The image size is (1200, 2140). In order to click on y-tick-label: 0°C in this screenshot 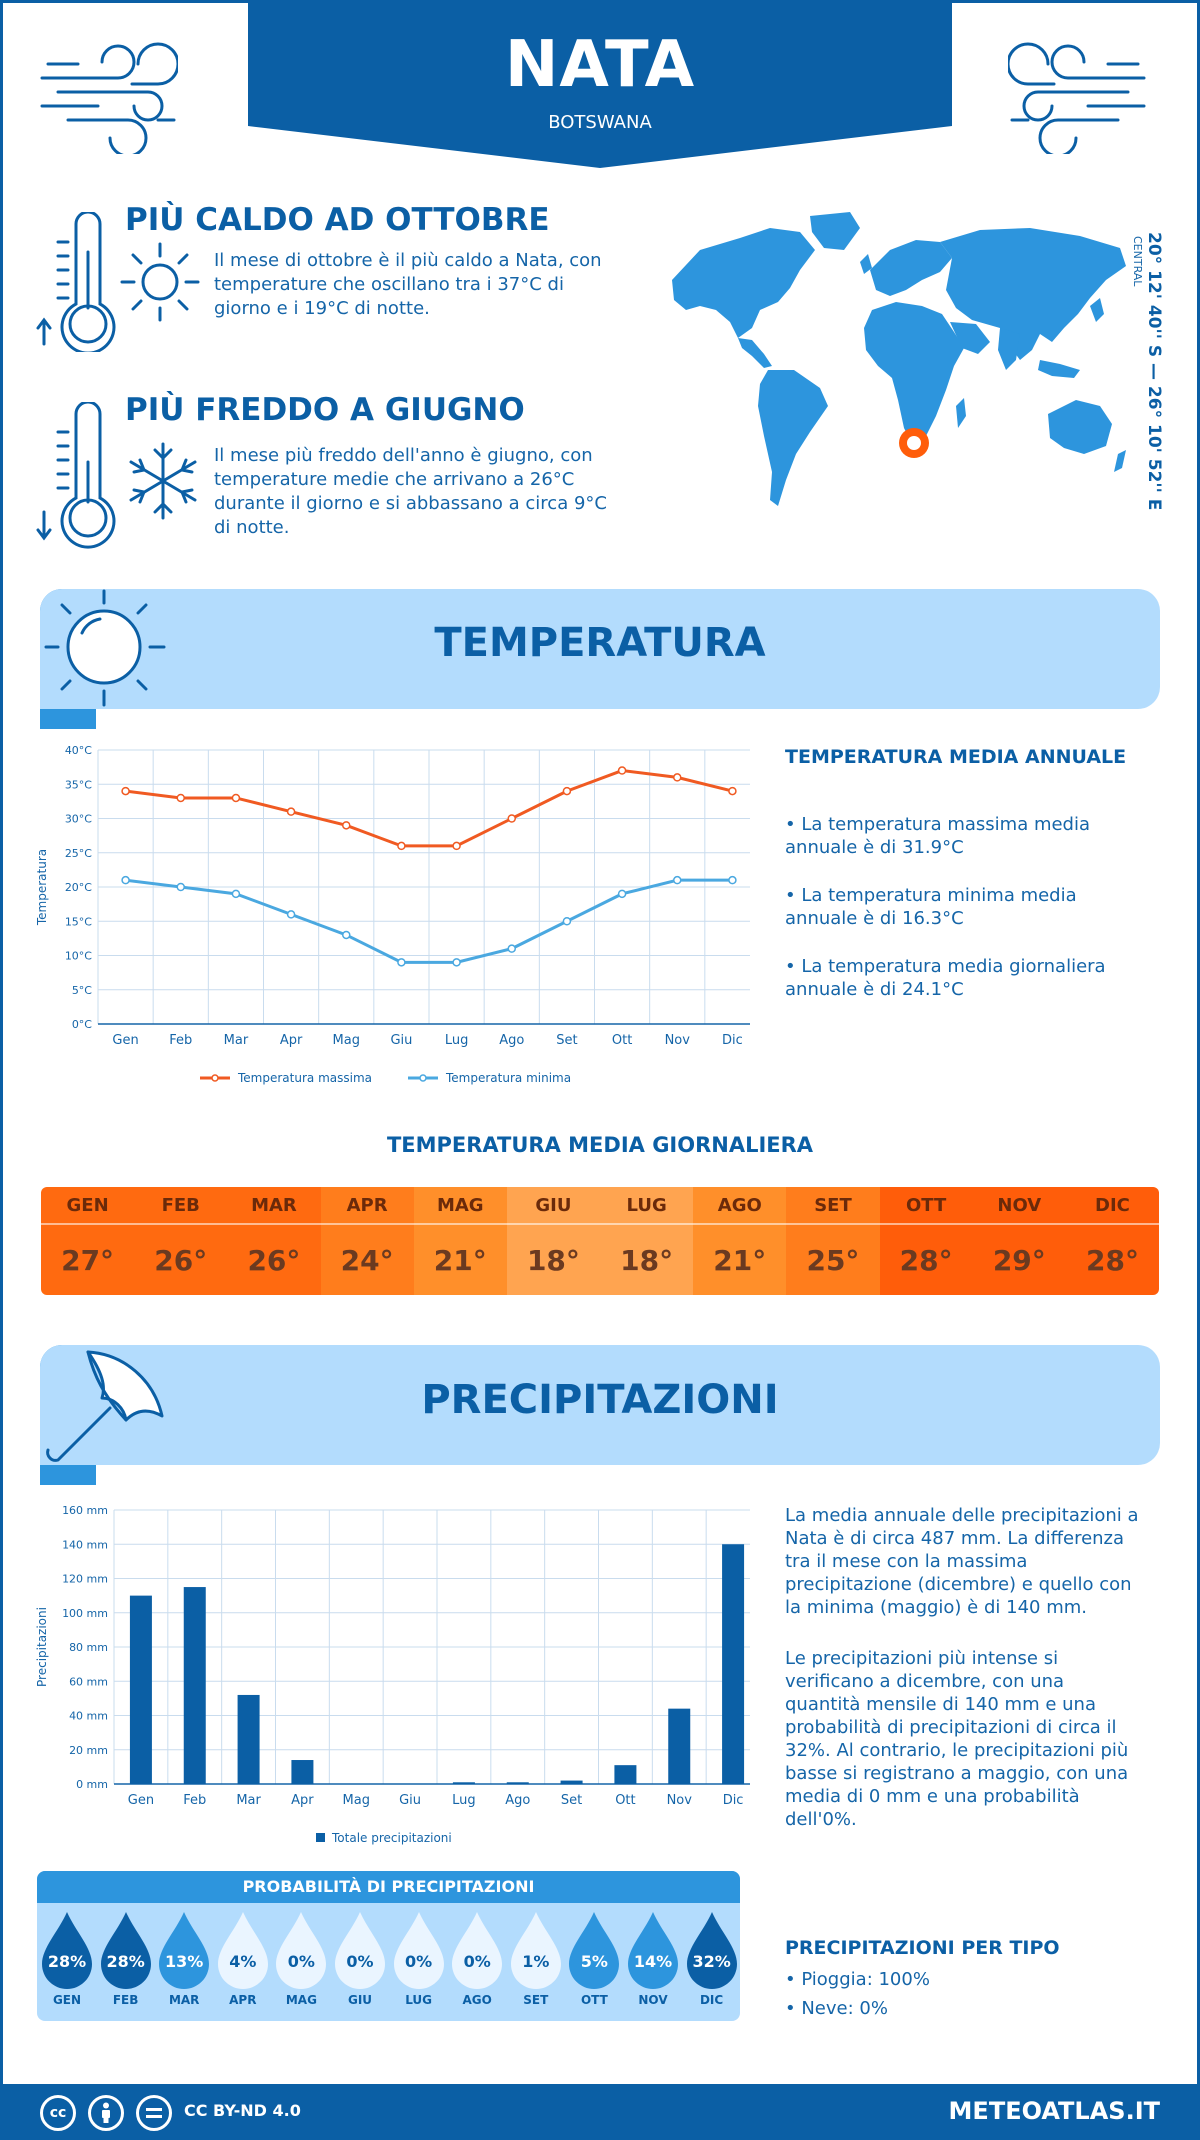, I will do `click(82, 1024)`.